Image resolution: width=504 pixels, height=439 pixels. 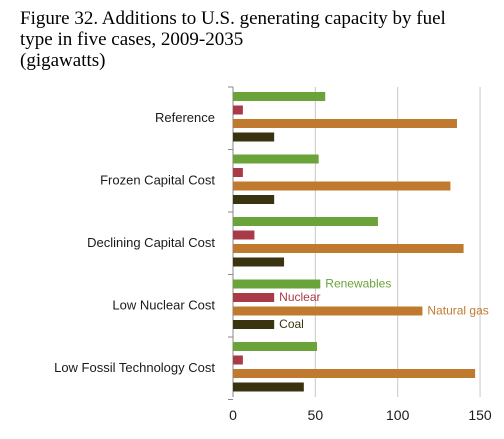 I want to click on series-label-coal: Coal, so click(x=291, y=324).